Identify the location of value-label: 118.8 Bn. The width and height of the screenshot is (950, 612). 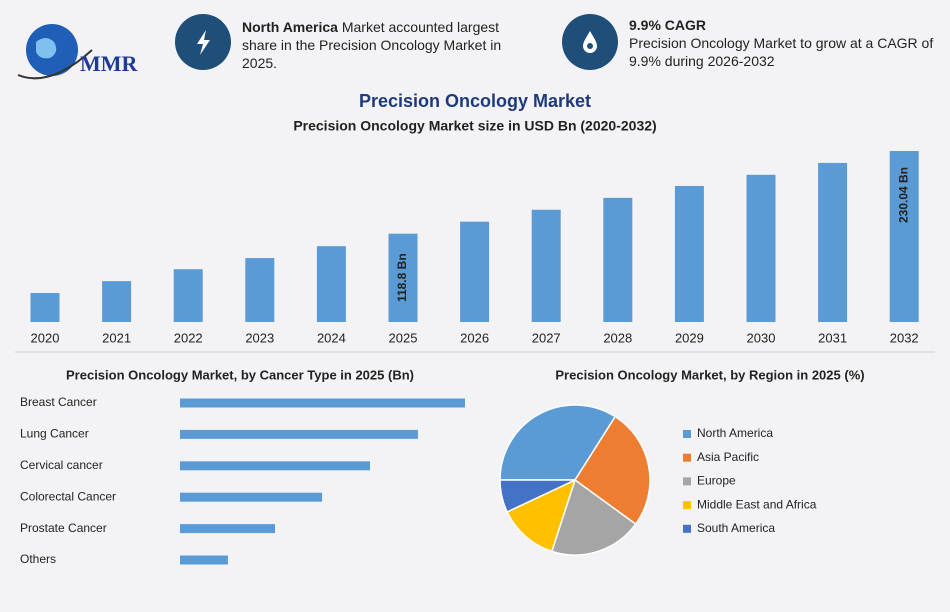
(402, 277).